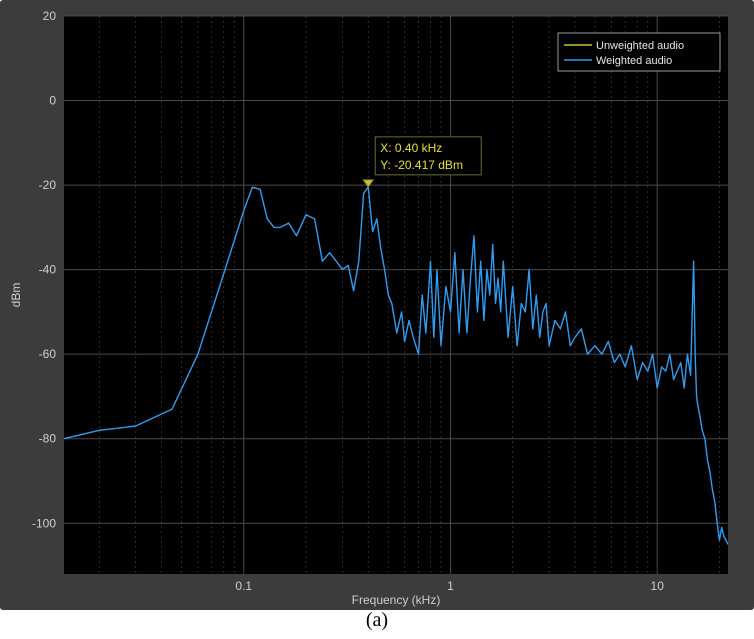 Image resolution: width=754 pixels, height=639 pixels. I want to click on legend-box, so click(639, 52).